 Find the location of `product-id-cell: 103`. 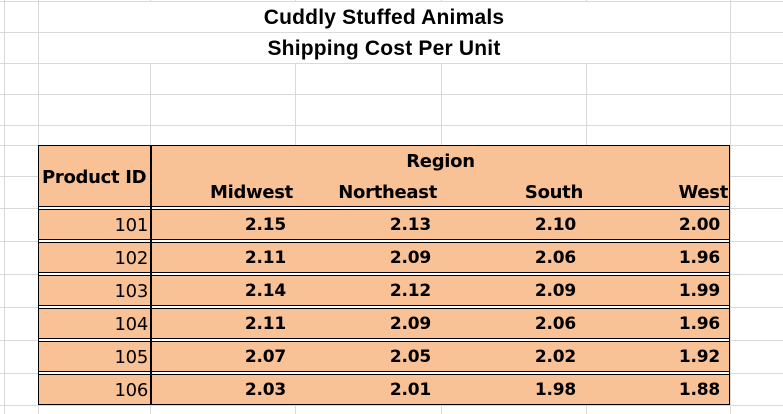

product-id-cell: 103 is located at coordinates (131, 291).